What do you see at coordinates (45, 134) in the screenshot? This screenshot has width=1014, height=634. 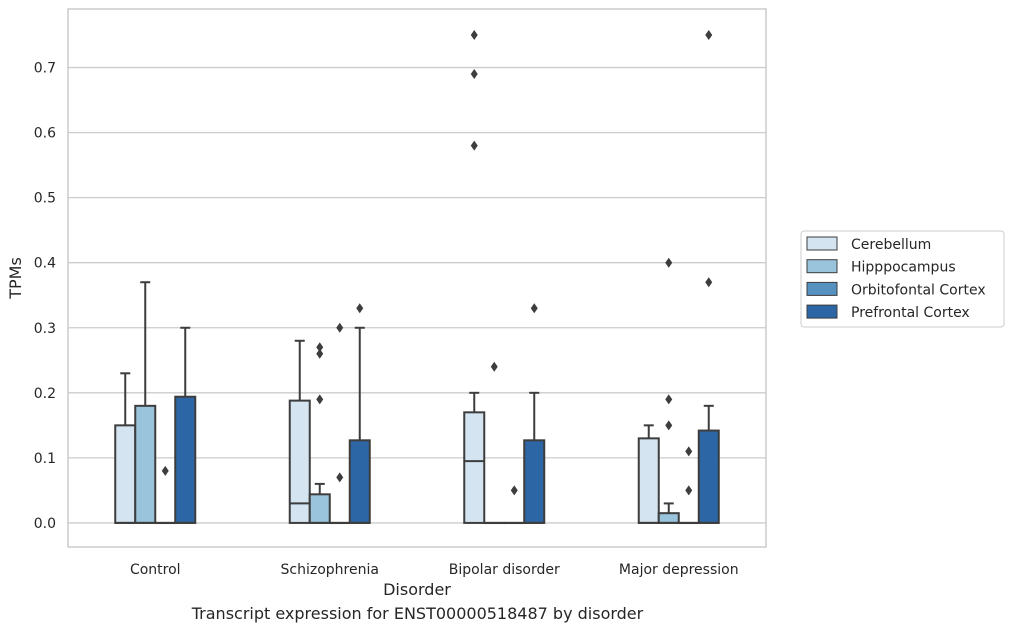 I see `y-tick-label: 0.6` at bounding box center [45, 134].